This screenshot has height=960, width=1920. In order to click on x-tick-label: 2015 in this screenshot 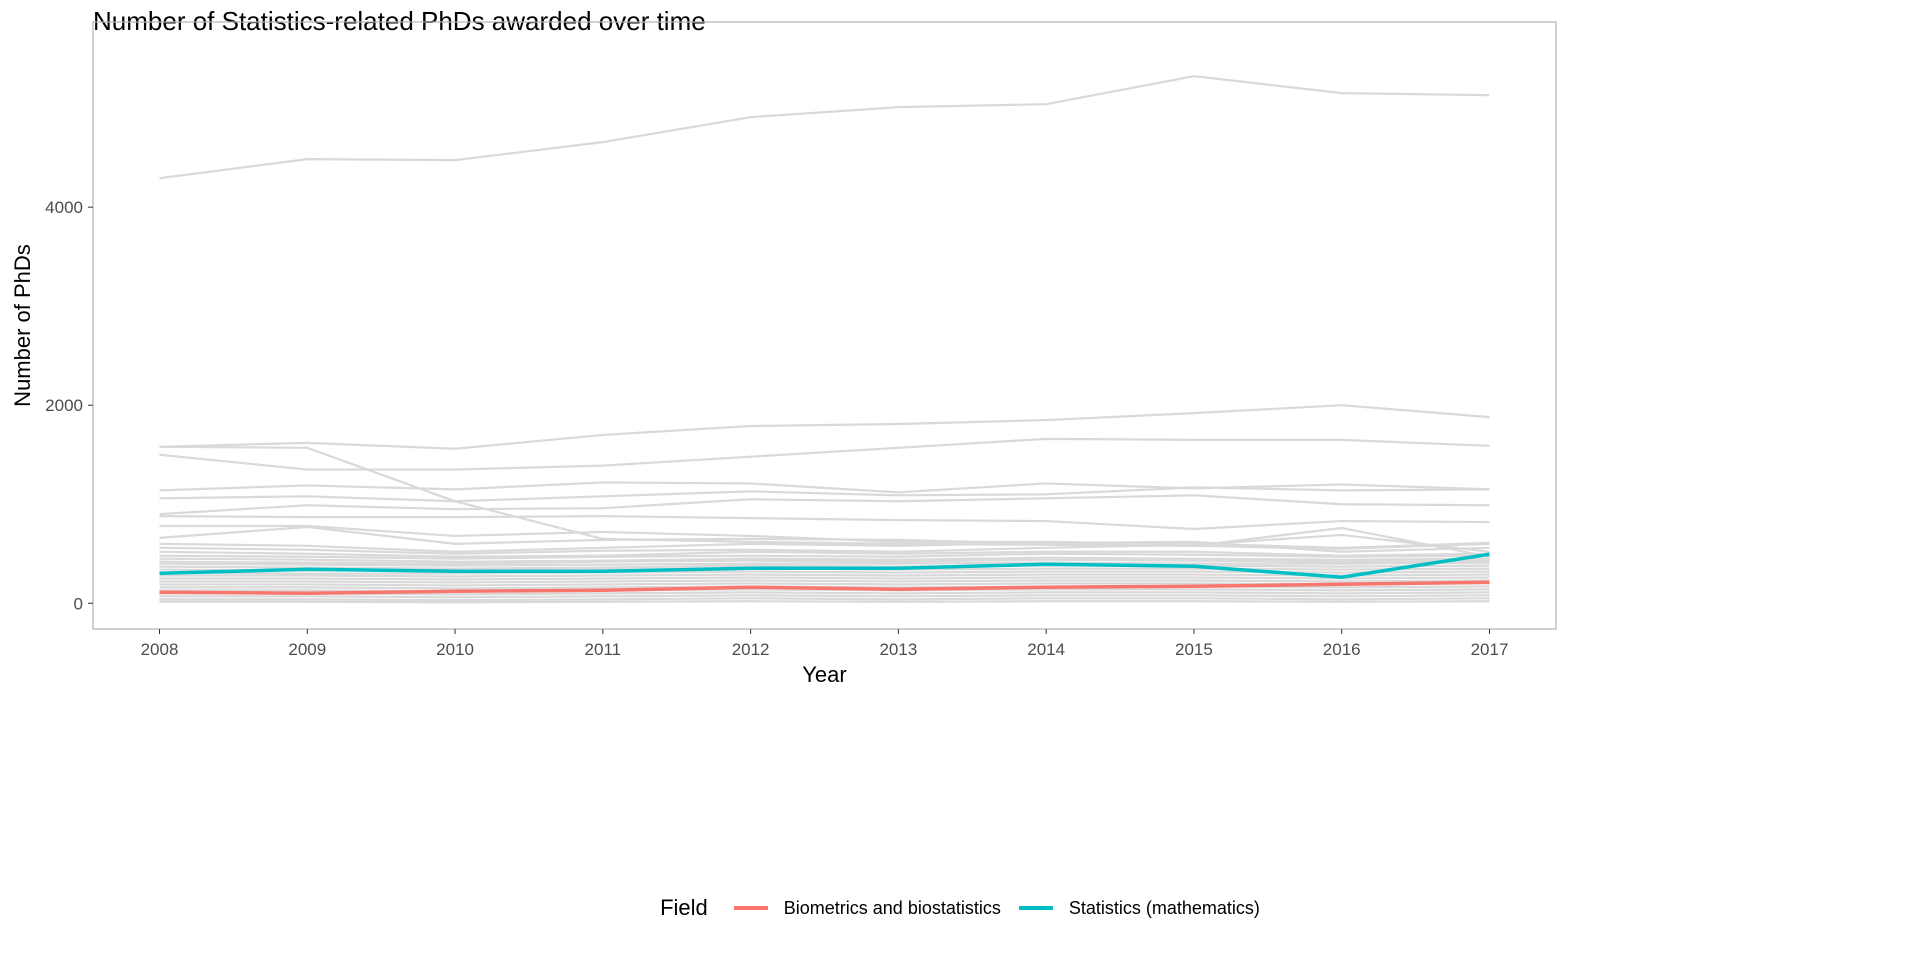, I will do `click(1194, 649)`.